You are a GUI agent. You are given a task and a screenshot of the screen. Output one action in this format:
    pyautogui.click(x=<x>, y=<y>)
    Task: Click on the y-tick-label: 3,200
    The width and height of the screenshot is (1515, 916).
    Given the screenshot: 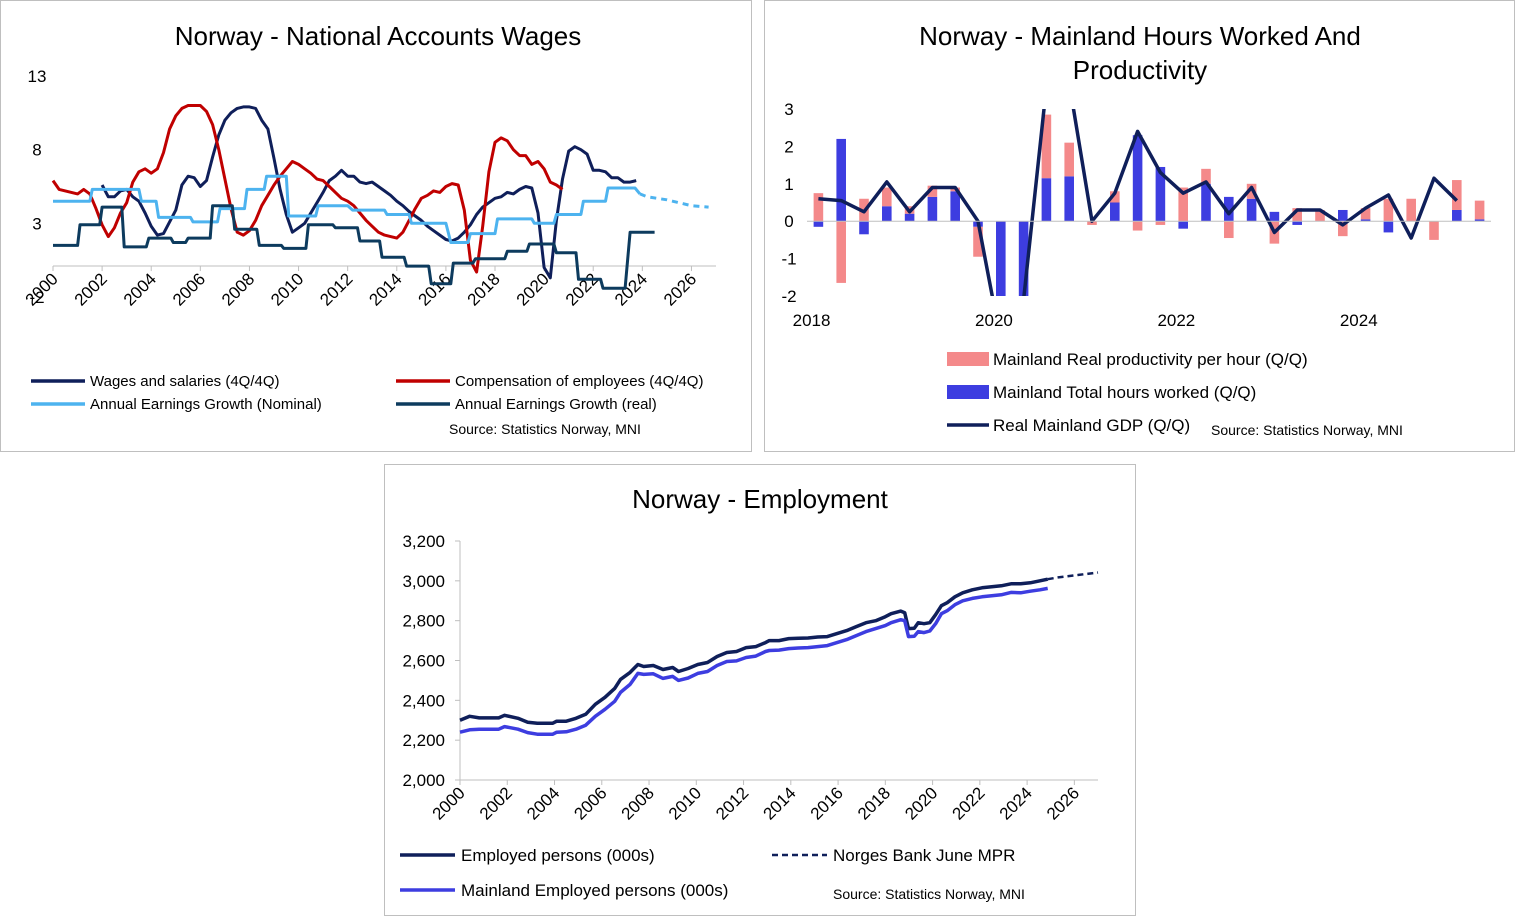 What is the action you would take?
    pyautogui.click(x=423, y=541)
    